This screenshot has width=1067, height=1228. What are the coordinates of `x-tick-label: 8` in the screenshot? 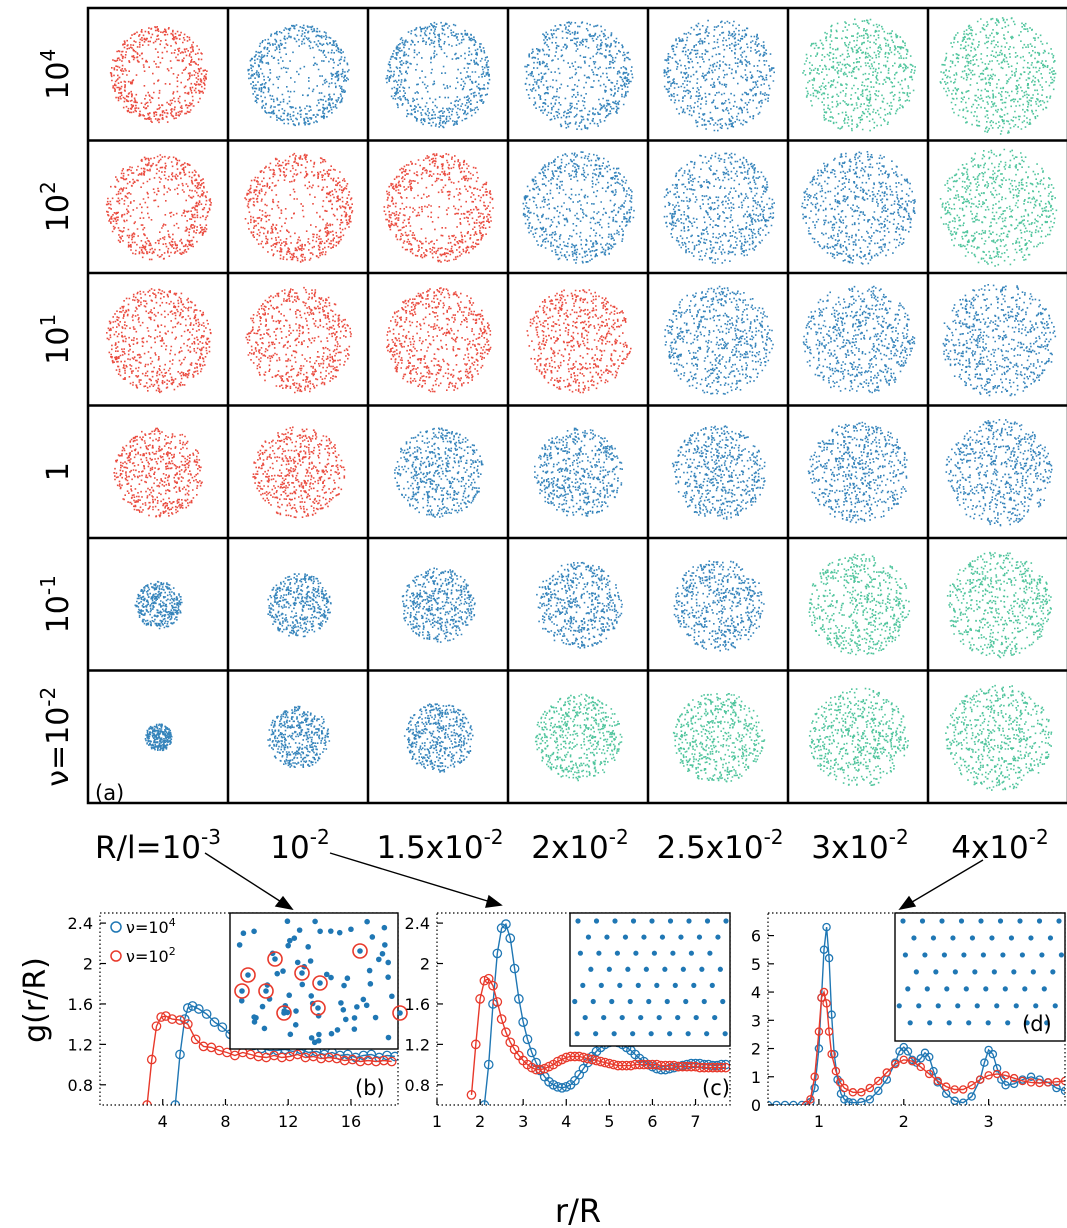 It's located at (225, 1121).